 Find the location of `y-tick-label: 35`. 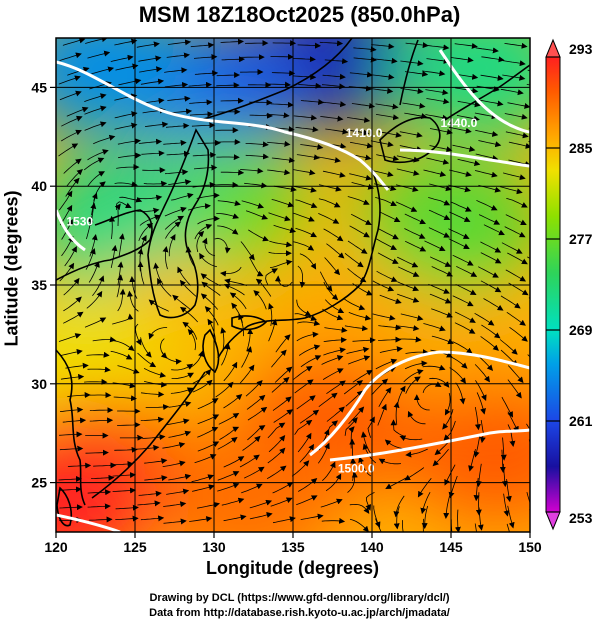

y-tick-label: 35 is located at coordinates (39, 285).